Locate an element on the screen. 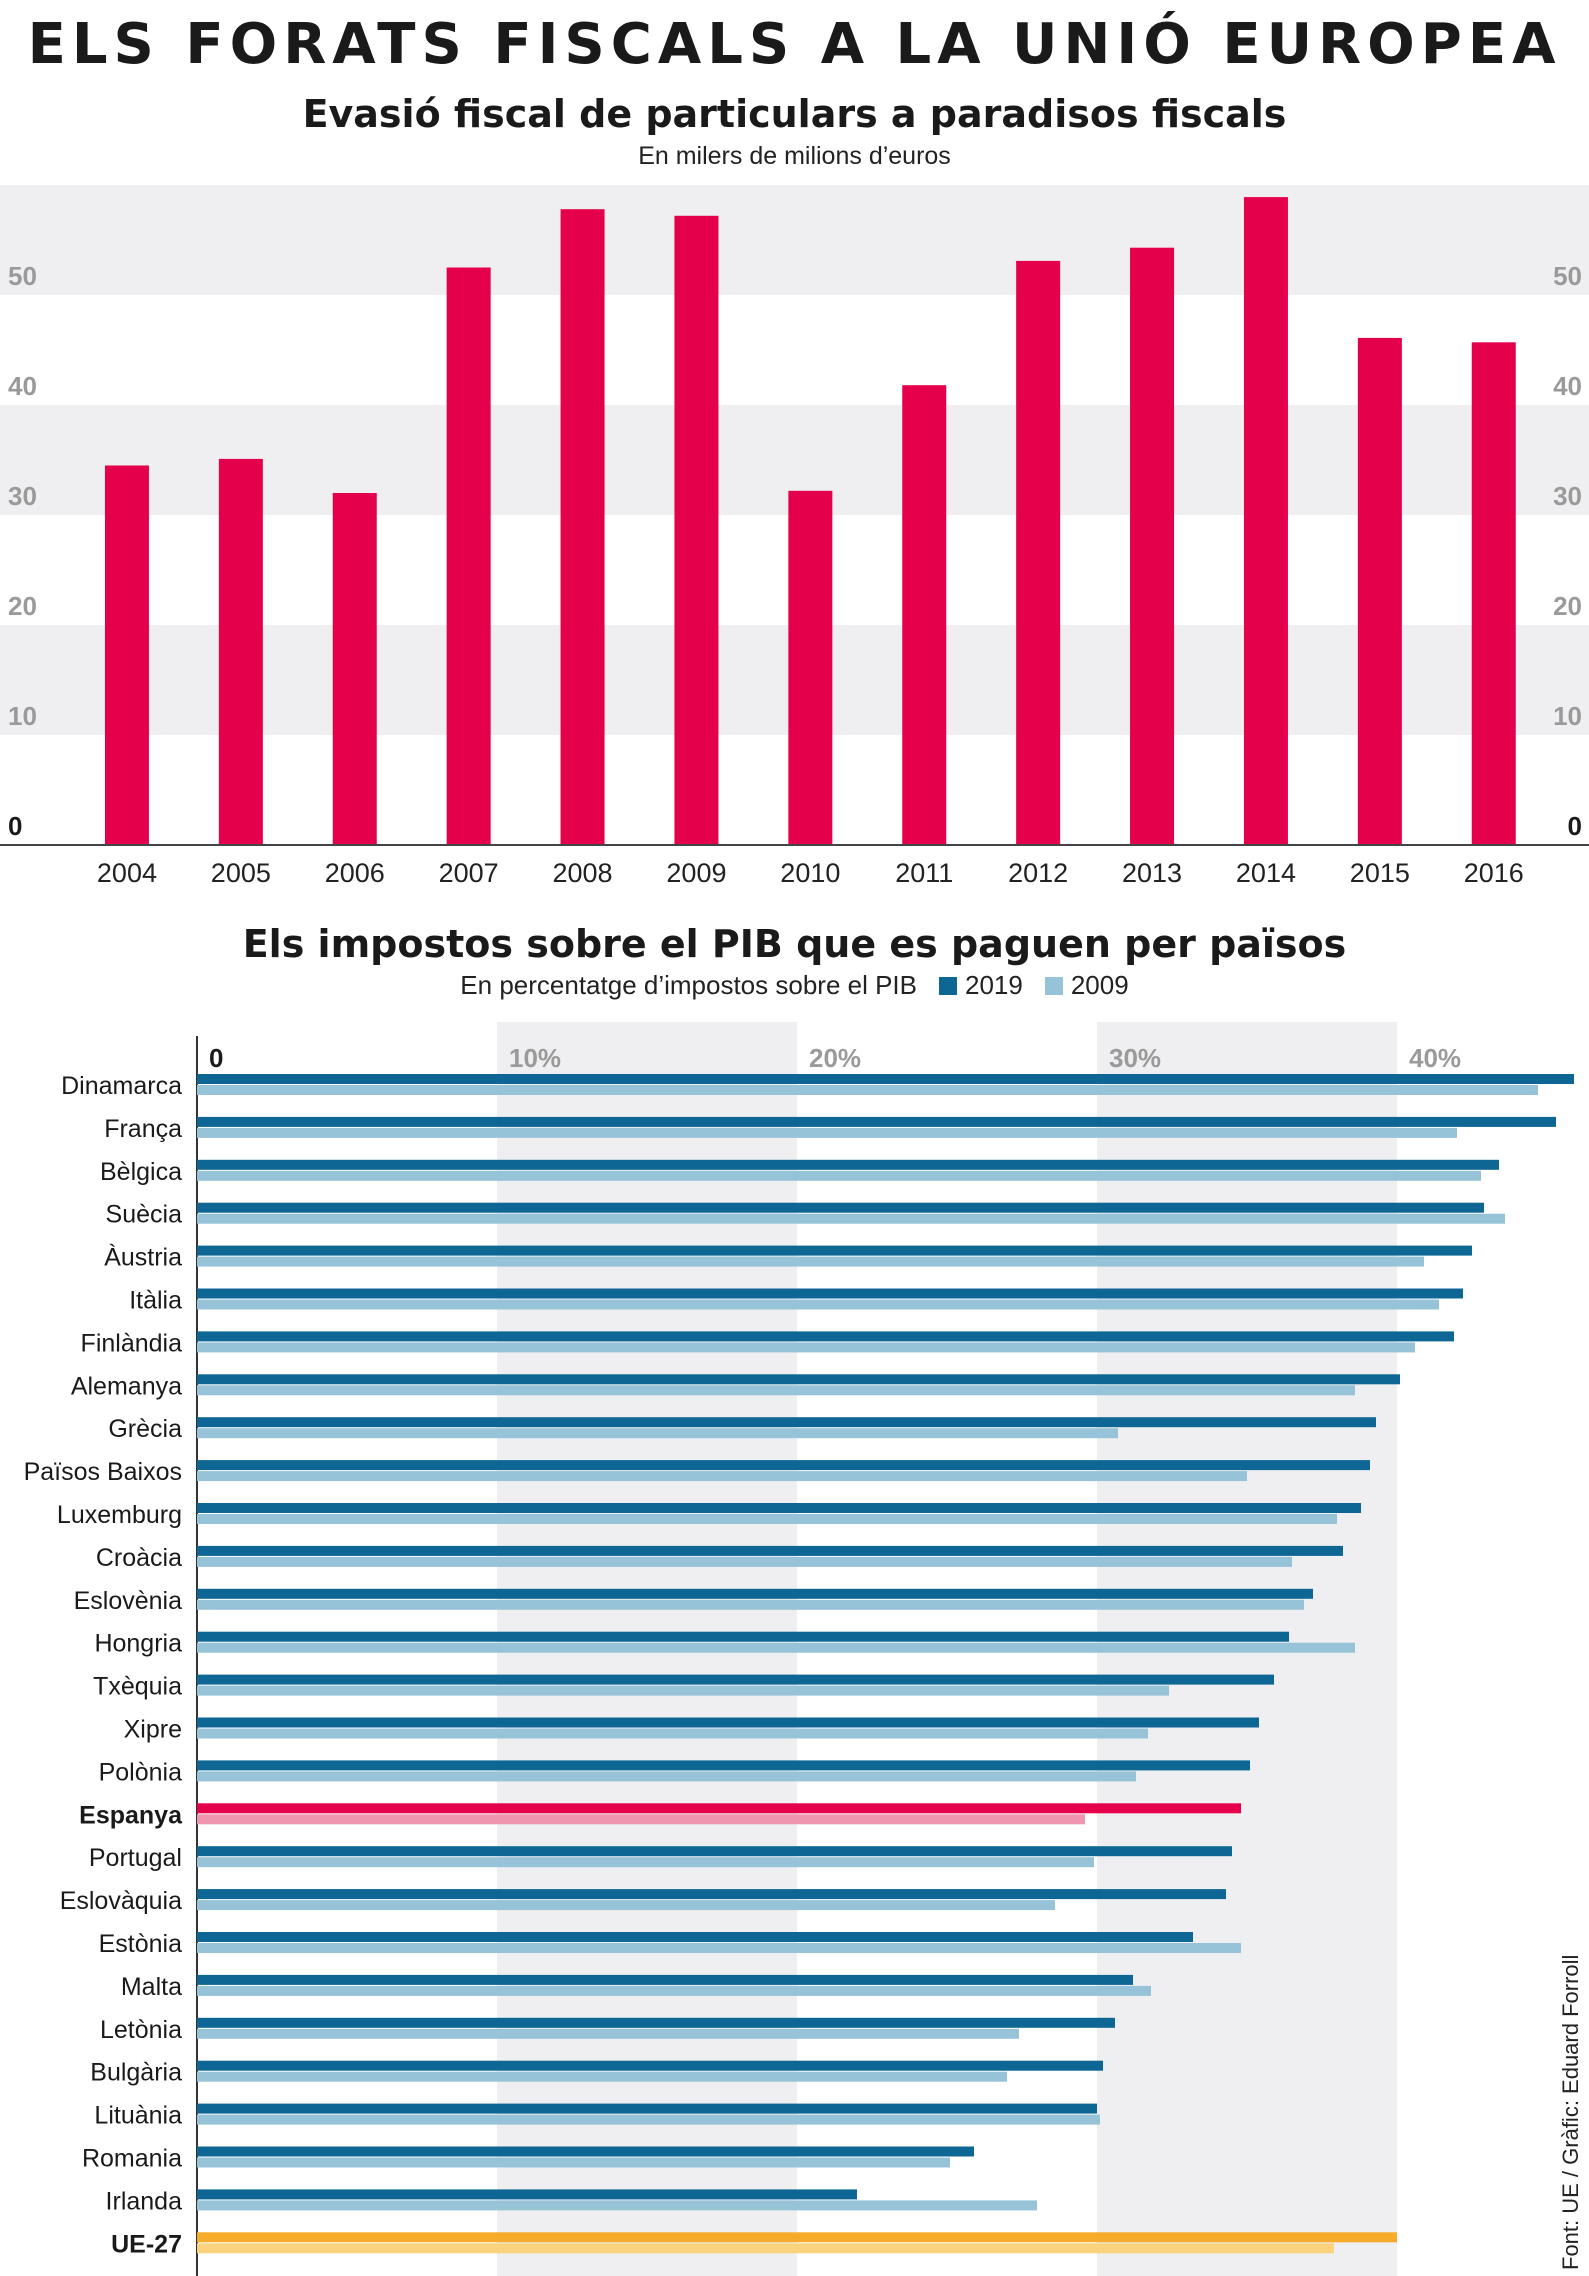  y-tick-label-right: 10 is located at coordinates (1567, 716).